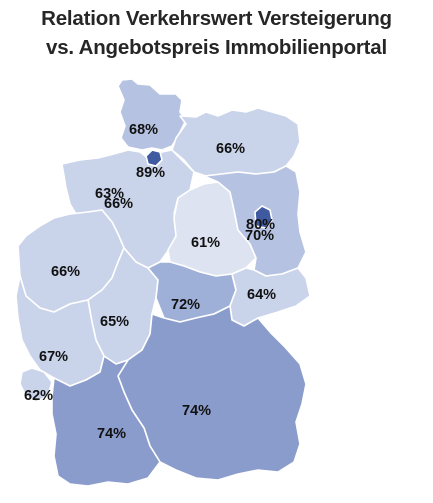  I want to click on state-mecklenburg-vorpommern, so click(236, 142).